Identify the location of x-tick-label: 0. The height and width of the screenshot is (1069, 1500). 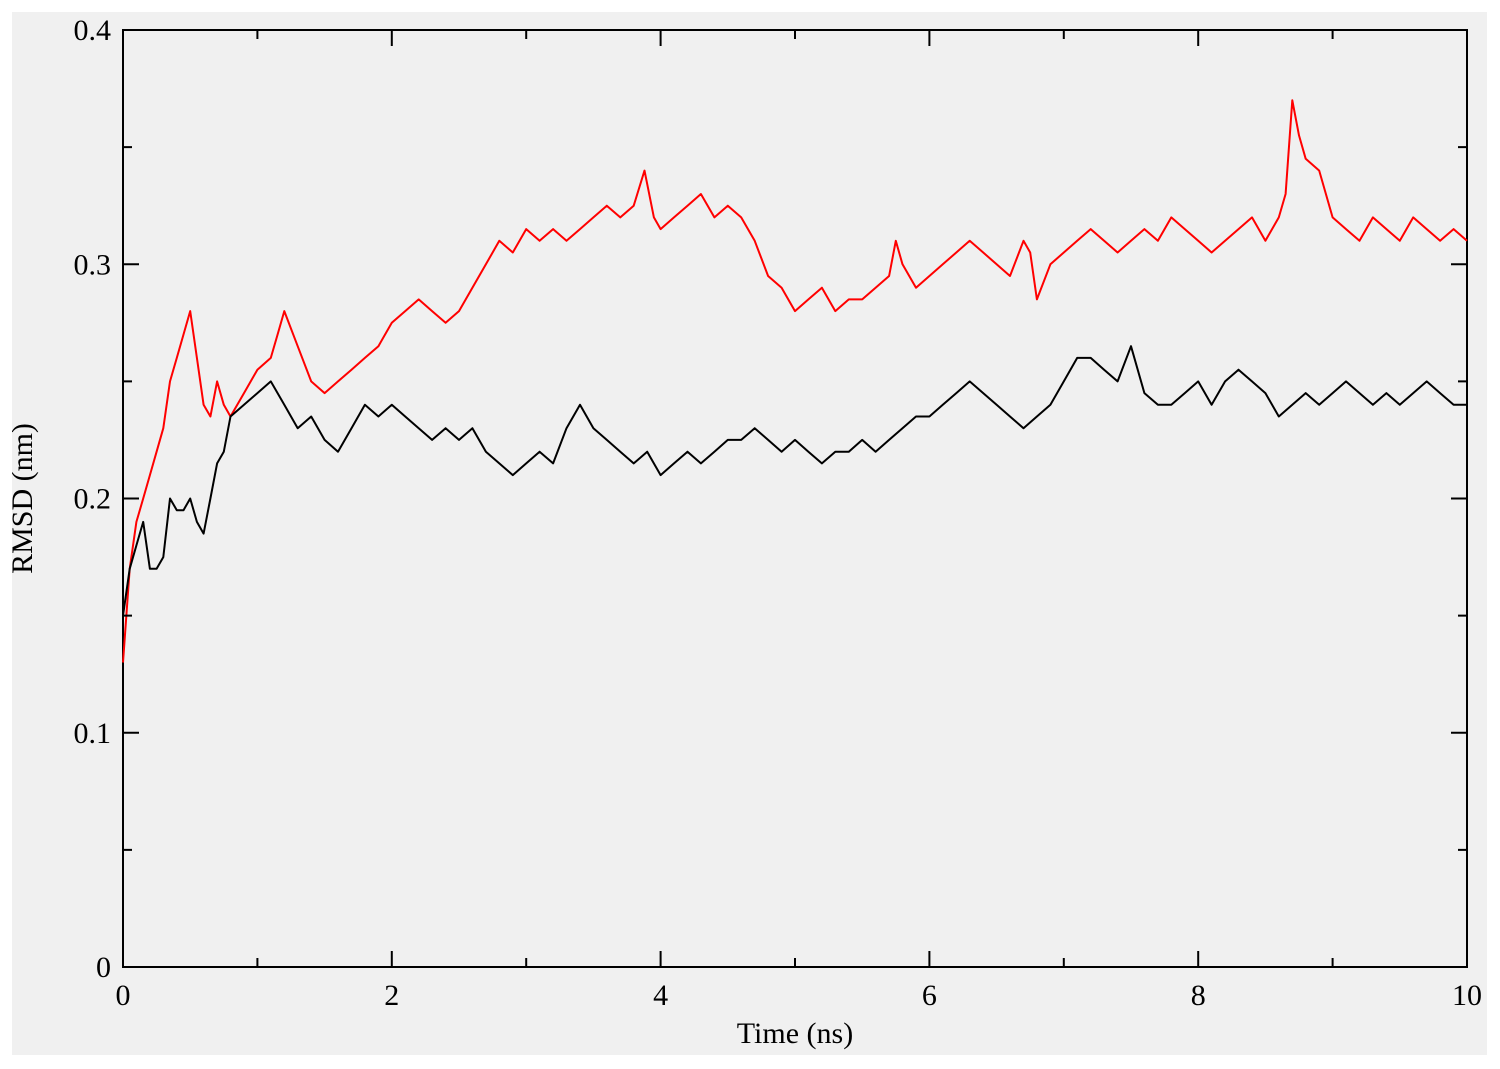
(123, 995).